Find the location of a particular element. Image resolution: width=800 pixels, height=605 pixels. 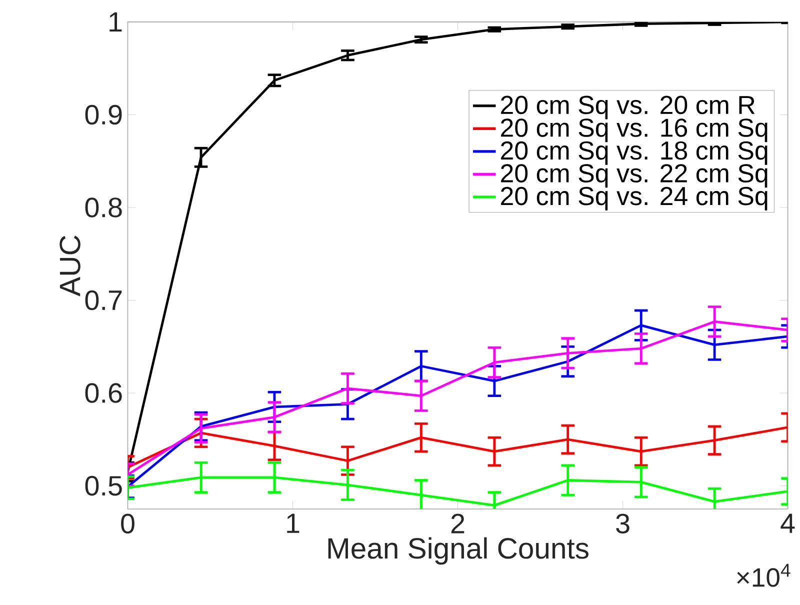

legend-label: 20 cm Sq vs. 22 cm Sq is located at coordinates (634, 176).